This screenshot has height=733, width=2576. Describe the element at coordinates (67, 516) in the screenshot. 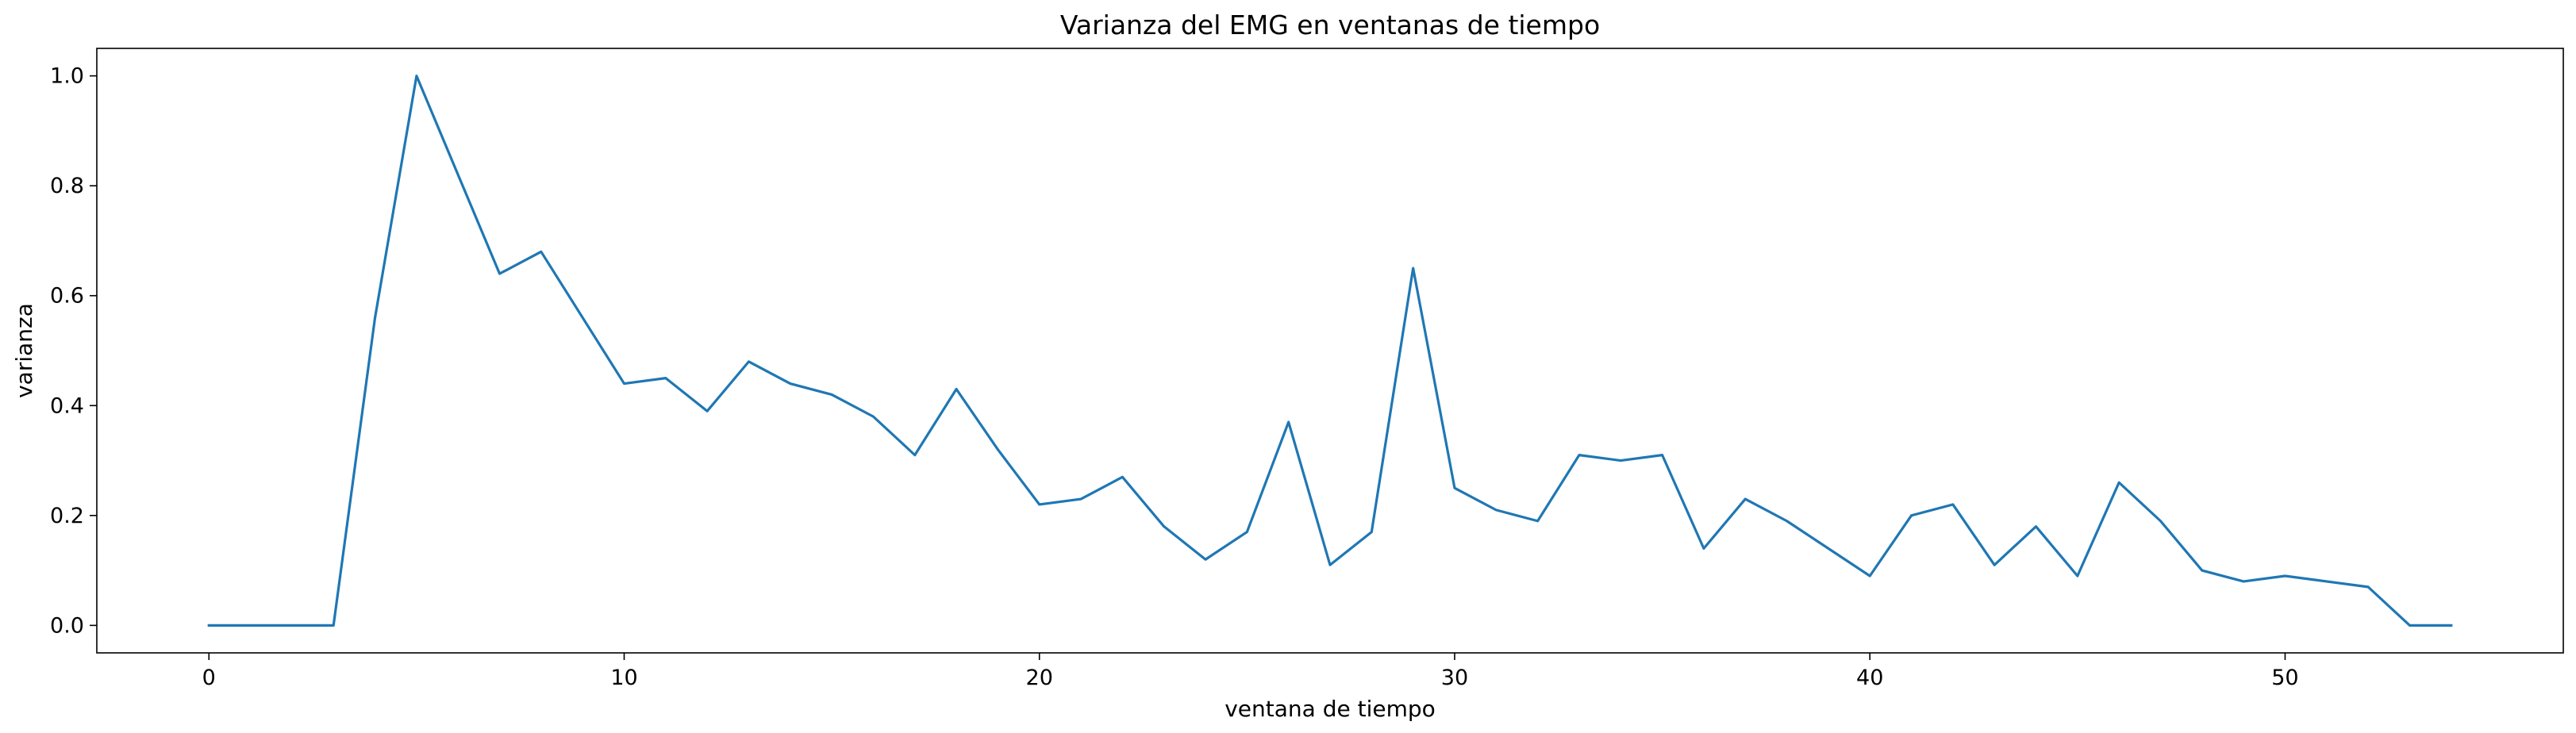

I see `y-tick-label: 0.2` at that location.